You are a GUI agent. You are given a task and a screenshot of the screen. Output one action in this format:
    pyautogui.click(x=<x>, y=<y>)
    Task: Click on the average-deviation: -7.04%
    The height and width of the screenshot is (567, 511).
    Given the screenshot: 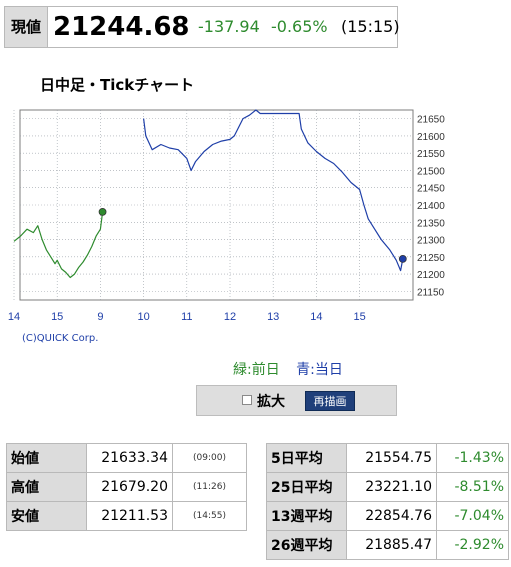 What is the action you would take?
    pyautogui.click(x=472, y=516)
    